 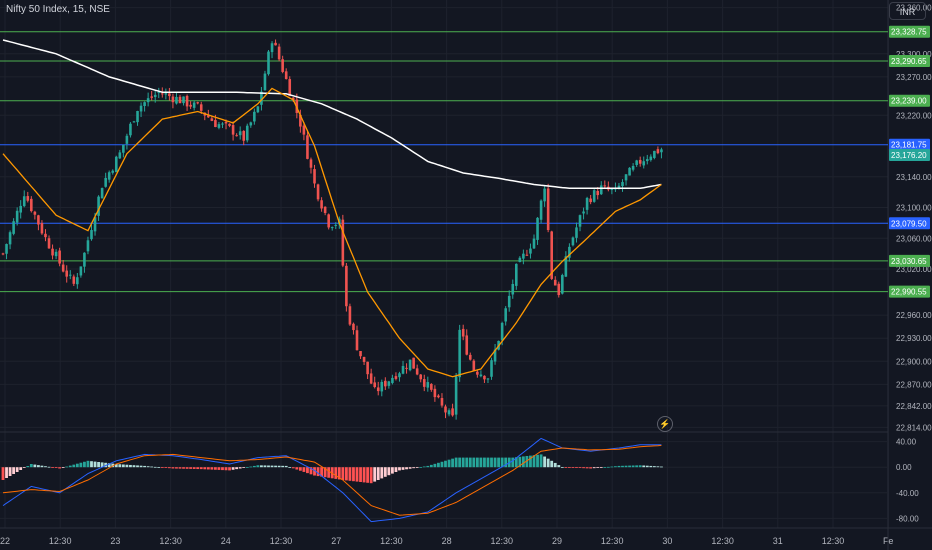 I want to click on lightning-icon: ⚡, so click(x=665, y=424).